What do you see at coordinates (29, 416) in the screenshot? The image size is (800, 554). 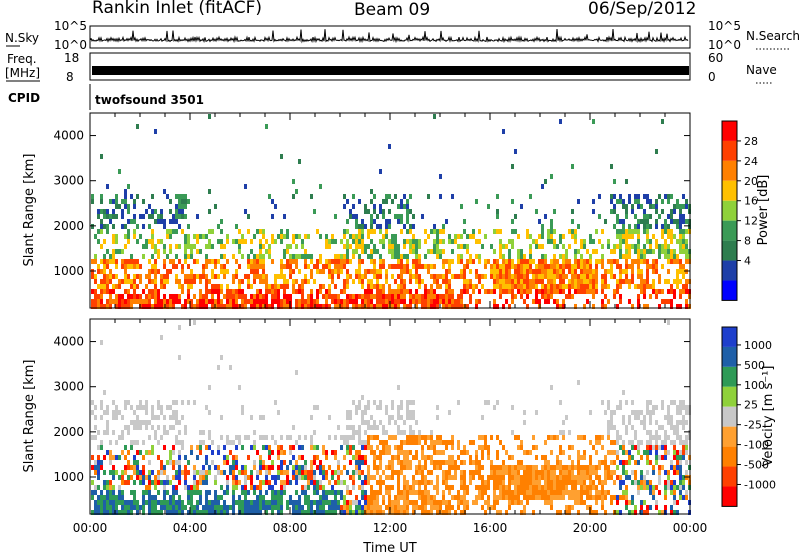 I see `velocity-y-axis-label: Slant Range [km]` at bounding box center [29, 416].